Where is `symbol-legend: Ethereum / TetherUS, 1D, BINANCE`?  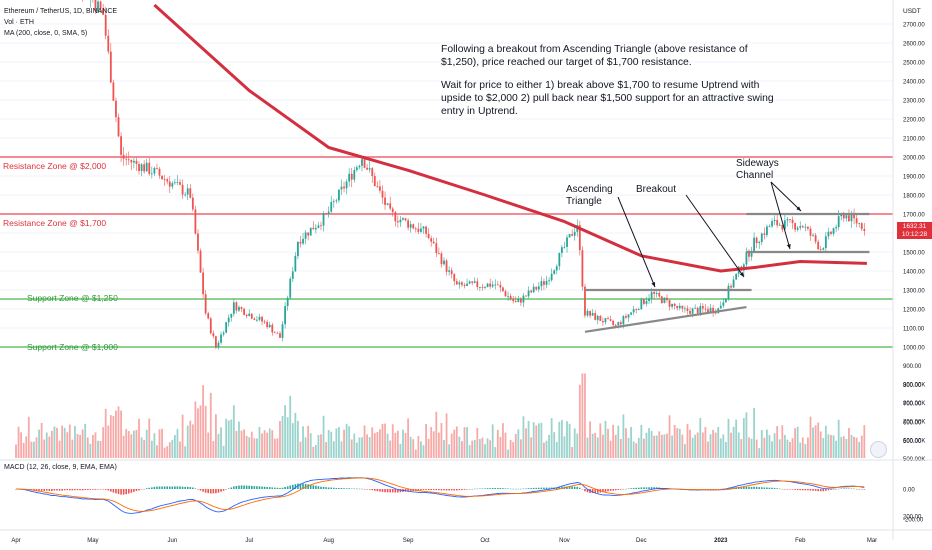
symbol-legend: Ethereum / TetherUS, 1D, BINANCE is located at coordinates (61, 11).